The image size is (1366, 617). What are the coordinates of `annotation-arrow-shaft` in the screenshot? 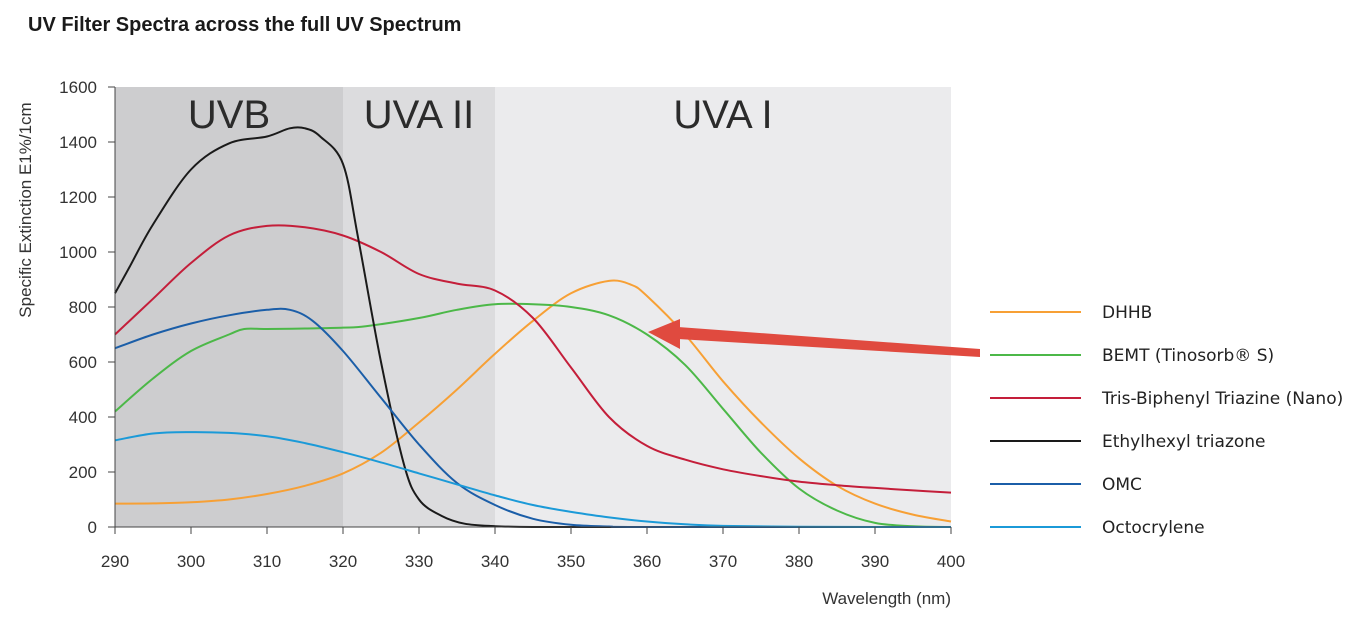 It's located at (829, 342).